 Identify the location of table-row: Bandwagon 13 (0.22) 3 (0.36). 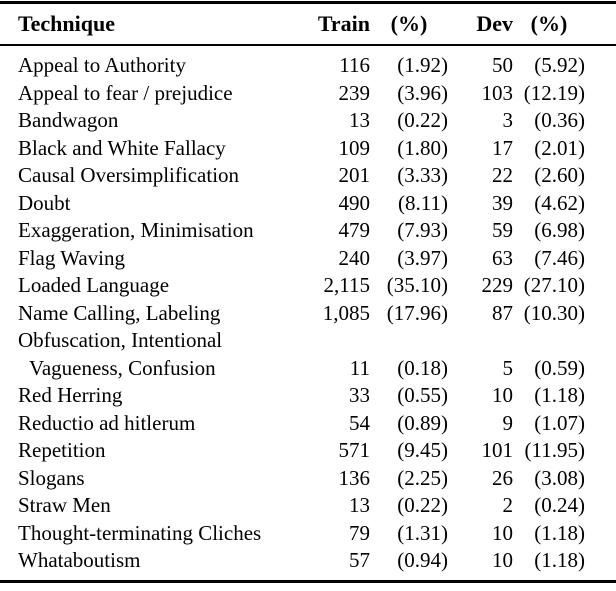
(308, 121).